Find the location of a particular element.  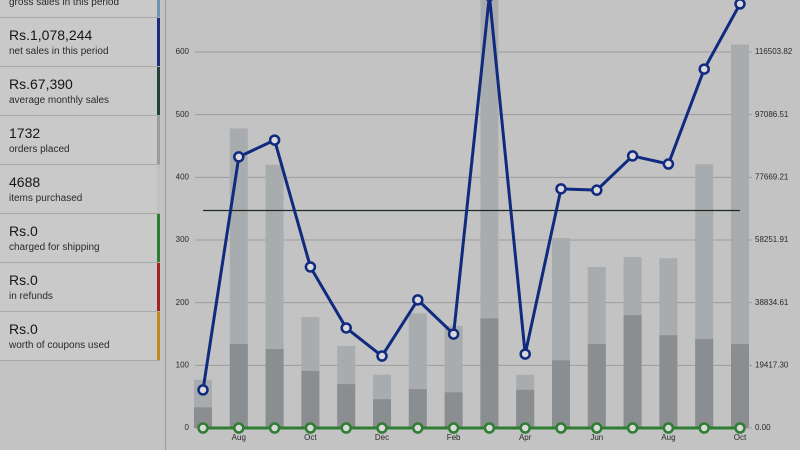

summary-item: 4688 items purchased is located at coordinates (80, 189).